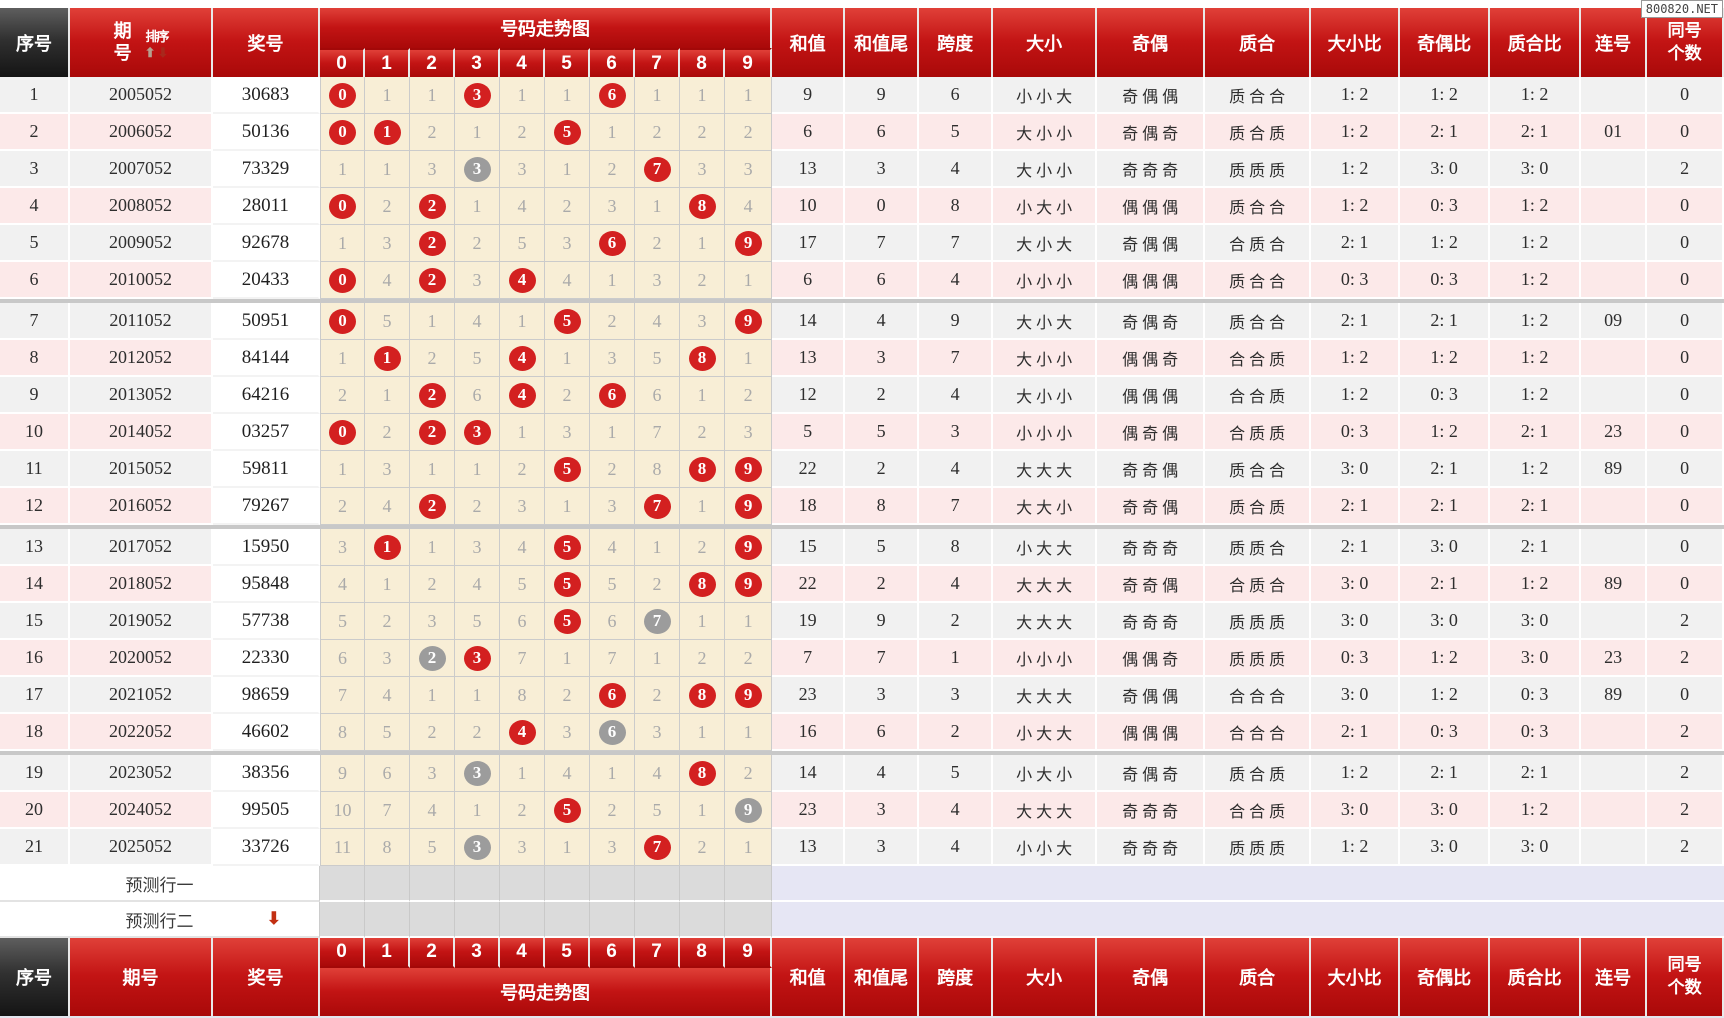  Describe the element at coordinates (141, 584) in the screenshot. I see `issue-cell: 2018052` at that location.